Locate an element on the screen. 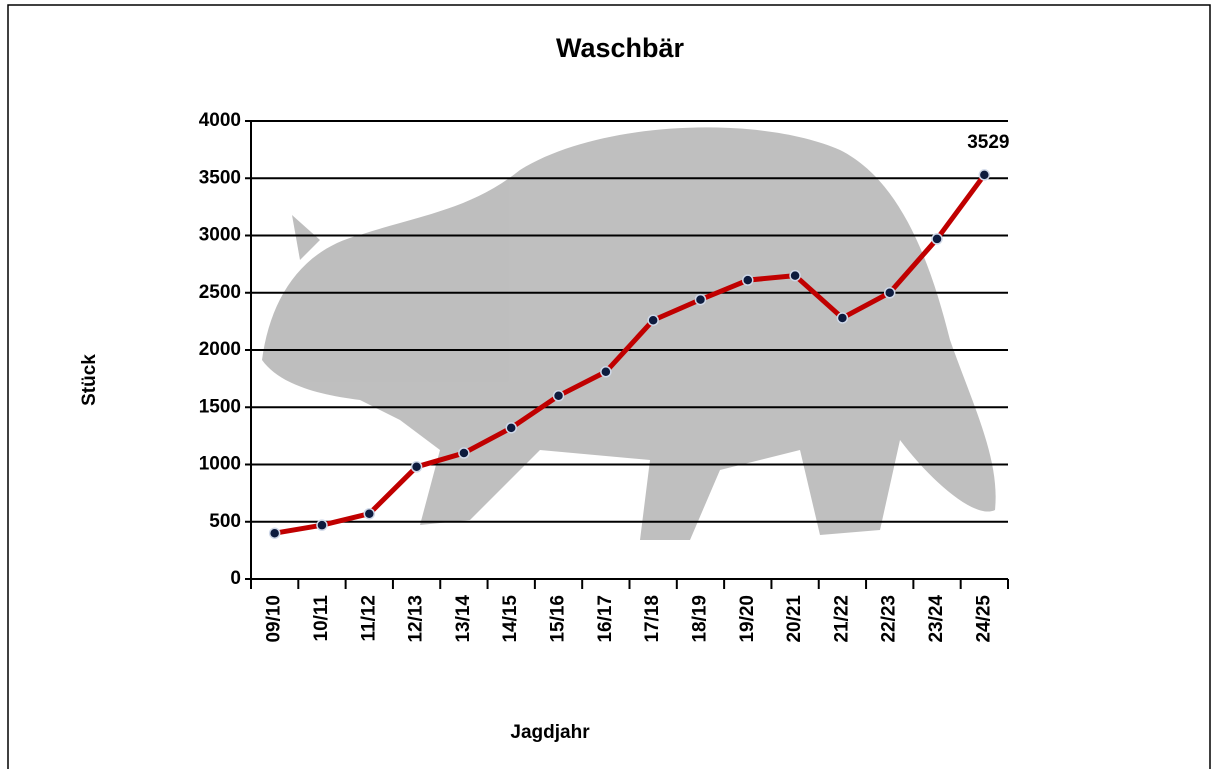 Image resolution: width=1219 pixels, height=774 pixels. x-tick-label: 09/10 is located at coordinates (274, 619).